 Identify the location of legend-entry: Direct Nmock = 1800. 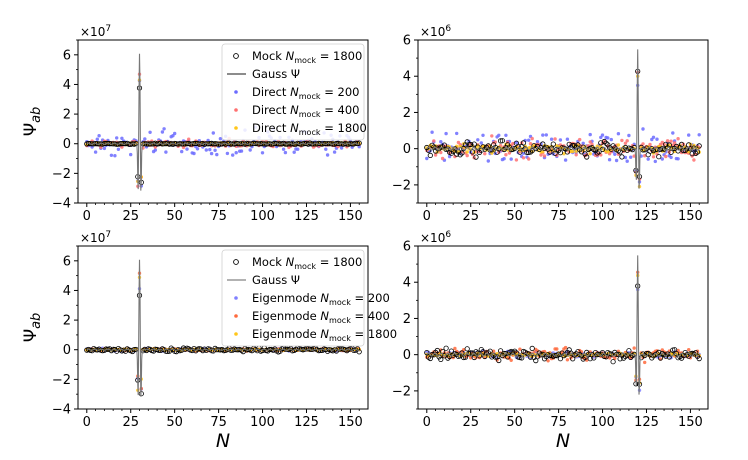
(300, 129).